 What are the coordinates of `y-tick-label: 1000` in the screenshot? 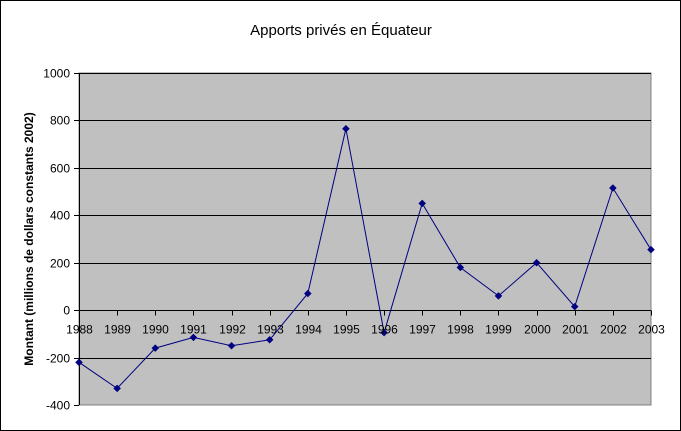 It's located at (56, 74).